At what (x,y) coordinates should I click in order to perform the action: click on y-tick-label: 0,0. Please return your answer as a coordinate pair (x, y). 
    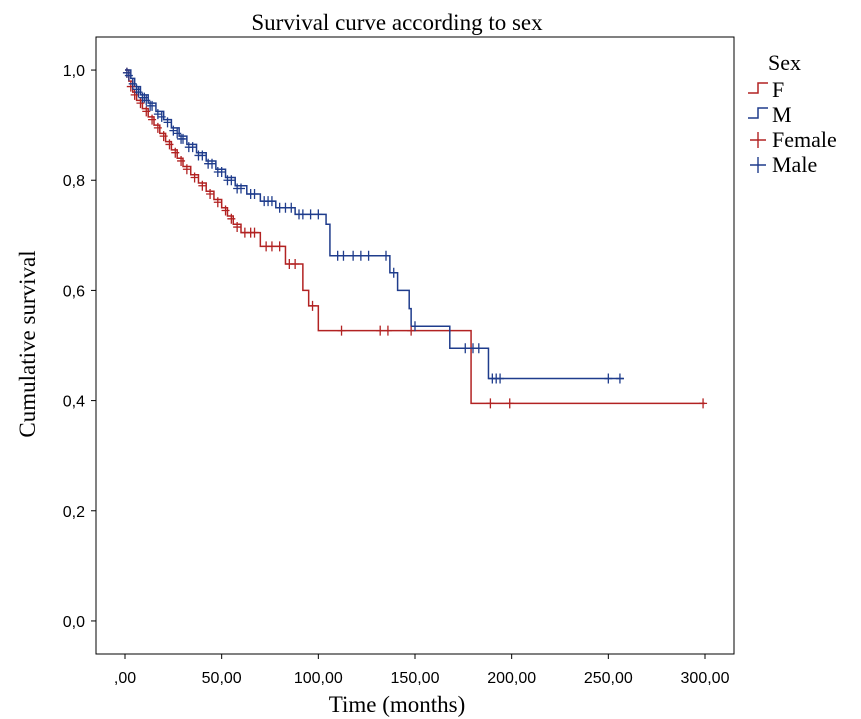
    Looking at the image, I should click on (74, 622).